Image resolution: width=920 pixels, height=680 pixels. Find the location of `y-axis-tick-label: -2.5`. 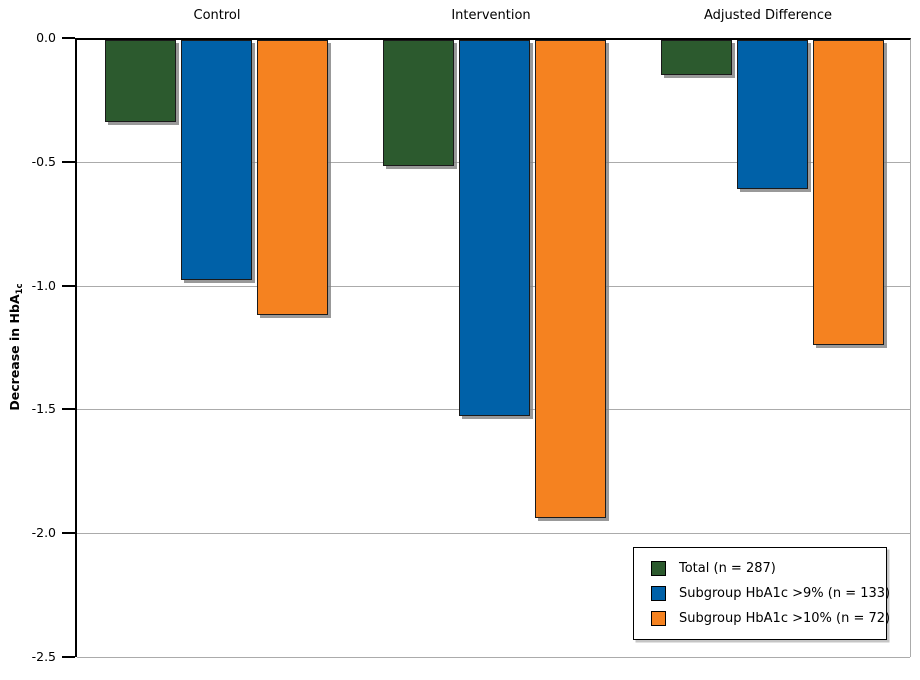

y-axis-tick-label: -2.5 is located at coordinates (43, 656).